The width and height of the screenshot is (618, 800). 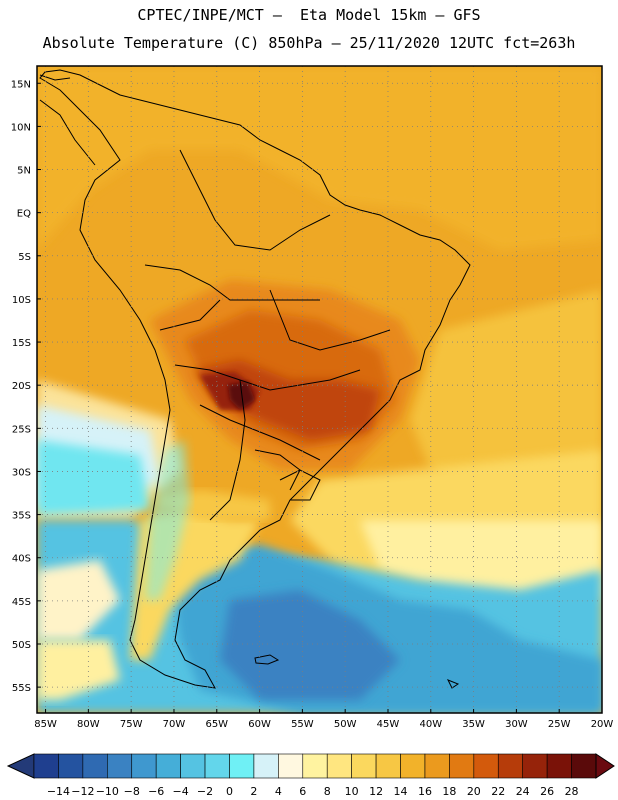 I want to click on colorbar-right-arrow, so click(x=605, y=766).